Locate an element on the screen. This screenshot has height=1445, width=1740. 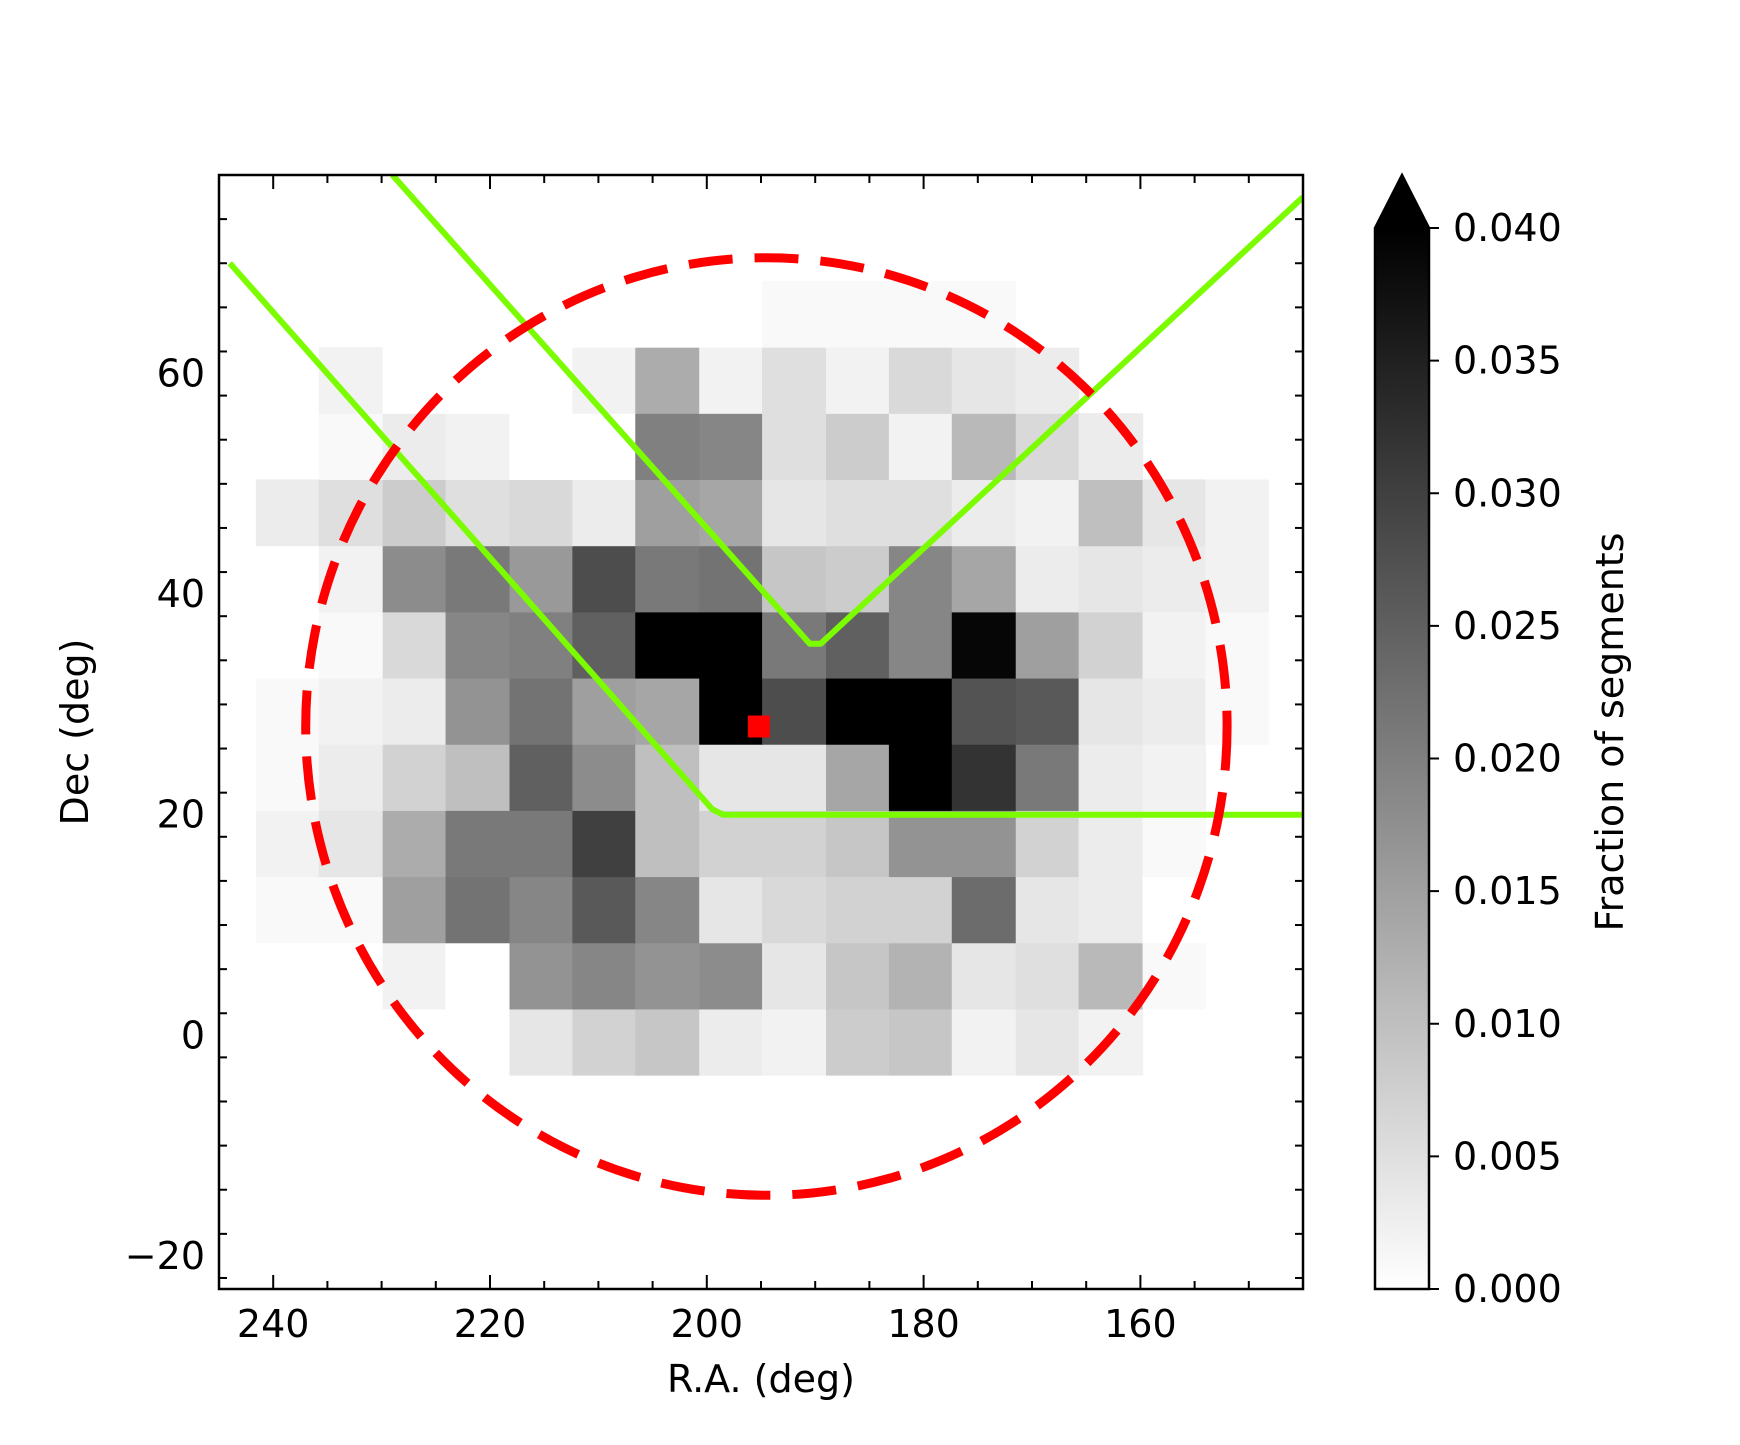
y-tick-label: 60 is located at coordinates (181, 374).